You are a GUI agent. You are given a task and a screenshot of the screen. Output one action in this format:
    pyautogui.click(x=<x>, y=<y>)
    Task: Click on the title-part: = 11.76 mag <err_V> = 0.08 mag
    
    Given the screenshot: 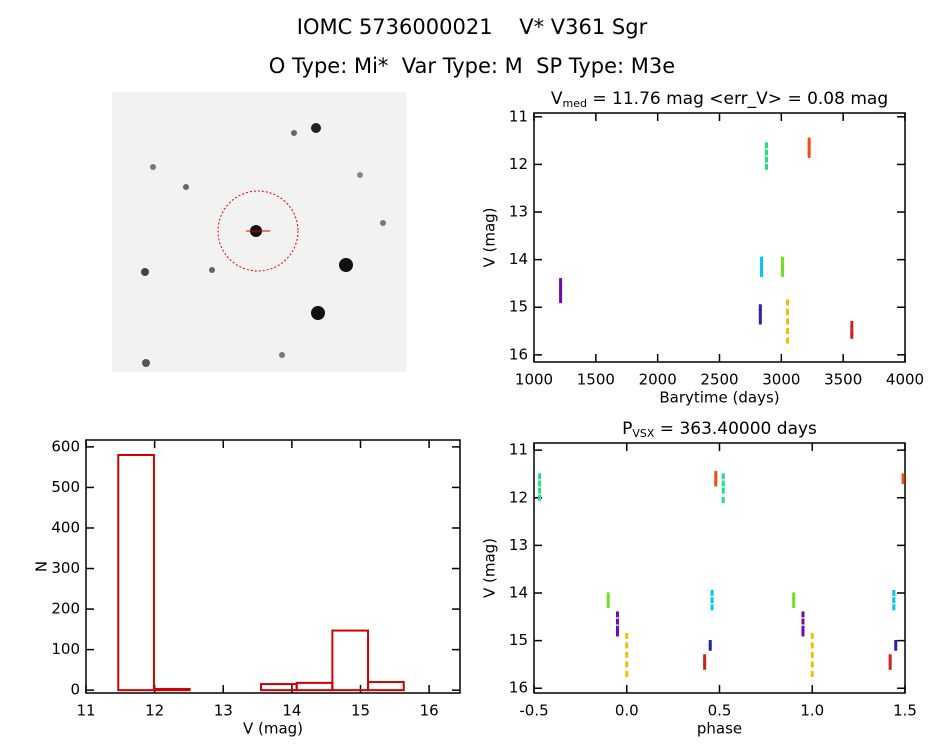 What is the action you would take?
    pyautogui.click(x=737, y=99)
    